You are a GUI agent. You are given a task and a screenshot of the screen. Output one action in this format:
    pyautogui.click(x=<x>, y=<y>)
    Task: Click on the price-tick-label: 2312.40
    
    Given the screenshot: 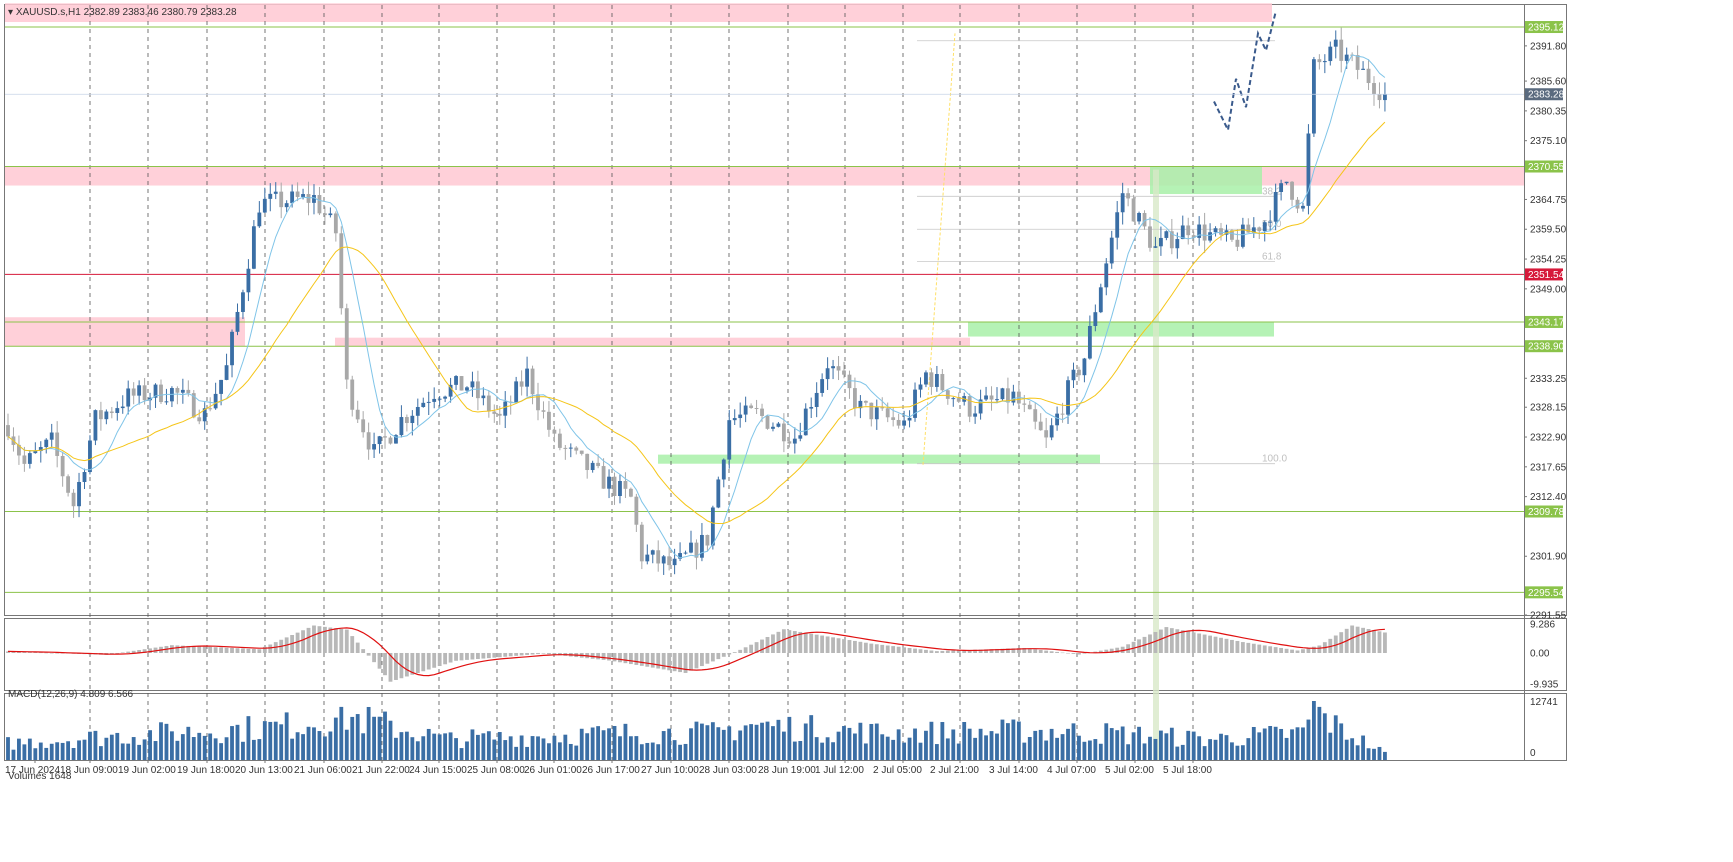 What is the action you would take?
    pyautogui.click(x=1548, y=497)
    